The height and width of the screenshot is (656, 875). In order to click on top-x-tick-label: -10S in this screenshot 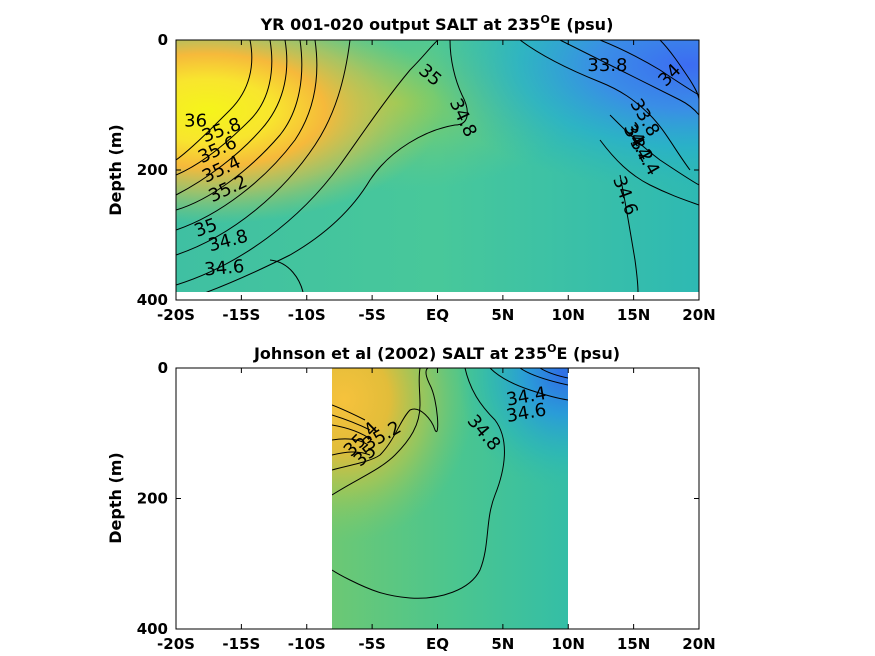, I will do `click(307, 315)`.